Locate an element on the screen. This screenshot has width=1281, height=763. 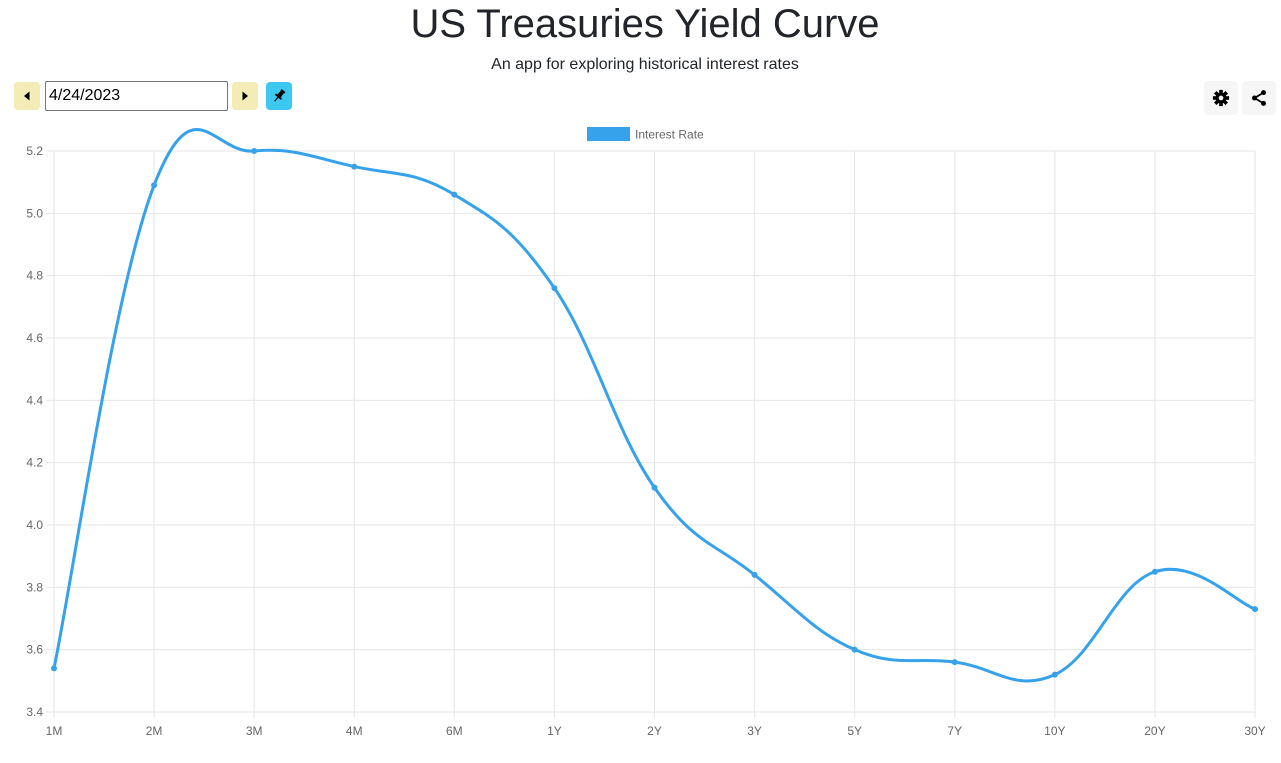
y-axis: 3.4 3.6 3.8 4.0 4.2 4.4 4.6 4.8 5.0 5.2 is located at coordinates (34, 431).